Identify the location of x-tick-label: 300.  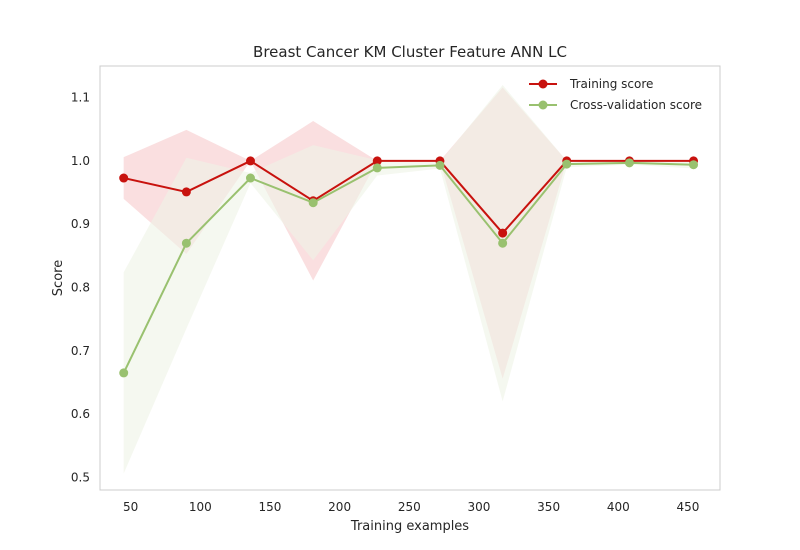
(479, 507).